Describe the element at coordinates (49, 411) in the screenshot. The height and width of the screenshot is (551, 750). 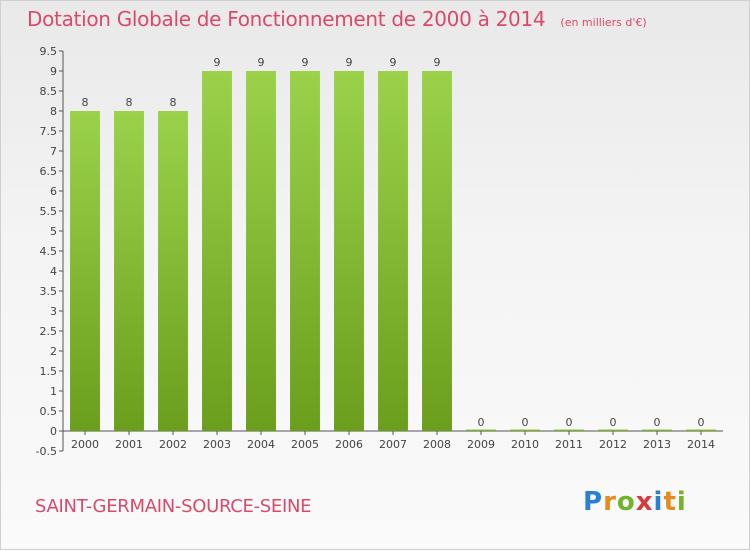
I see `y-tick-label: 0.5` at that location.